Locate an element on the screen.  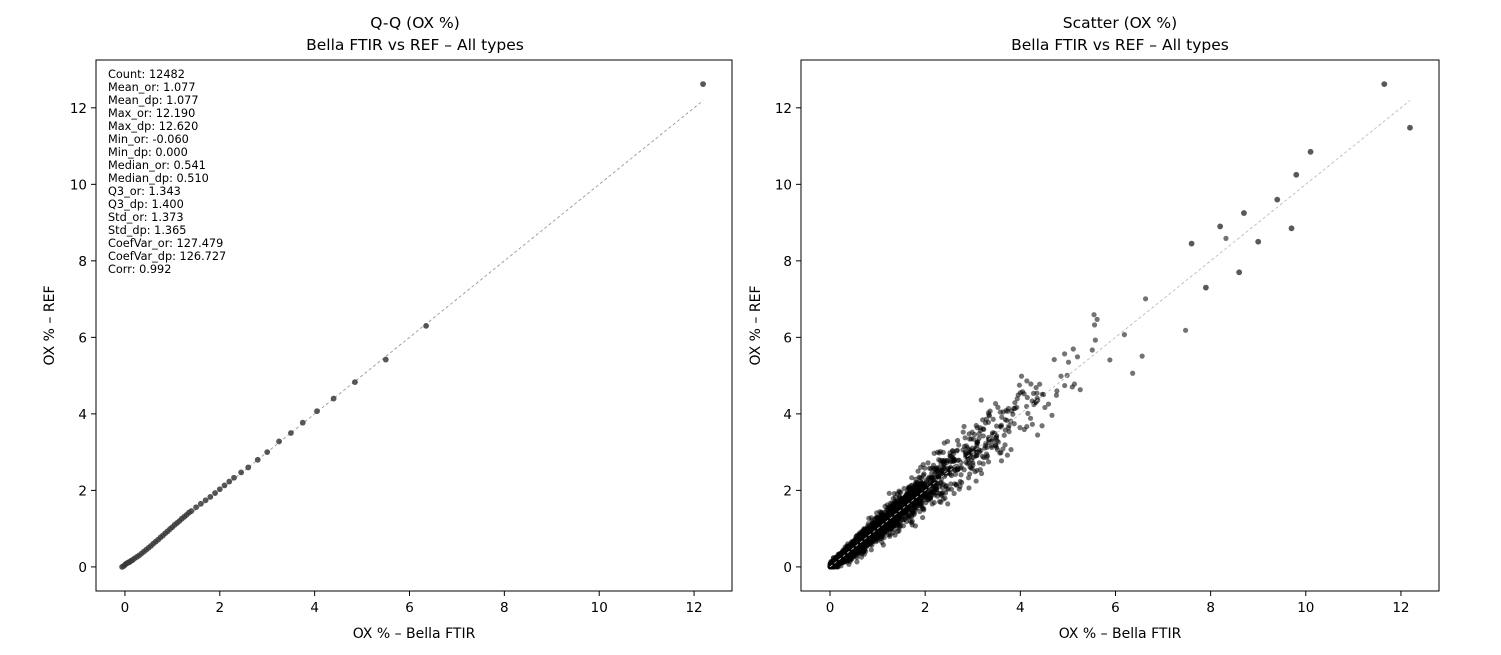
stat-line: CoefVar_or: 127.479 is located at coordinates (165, 243).